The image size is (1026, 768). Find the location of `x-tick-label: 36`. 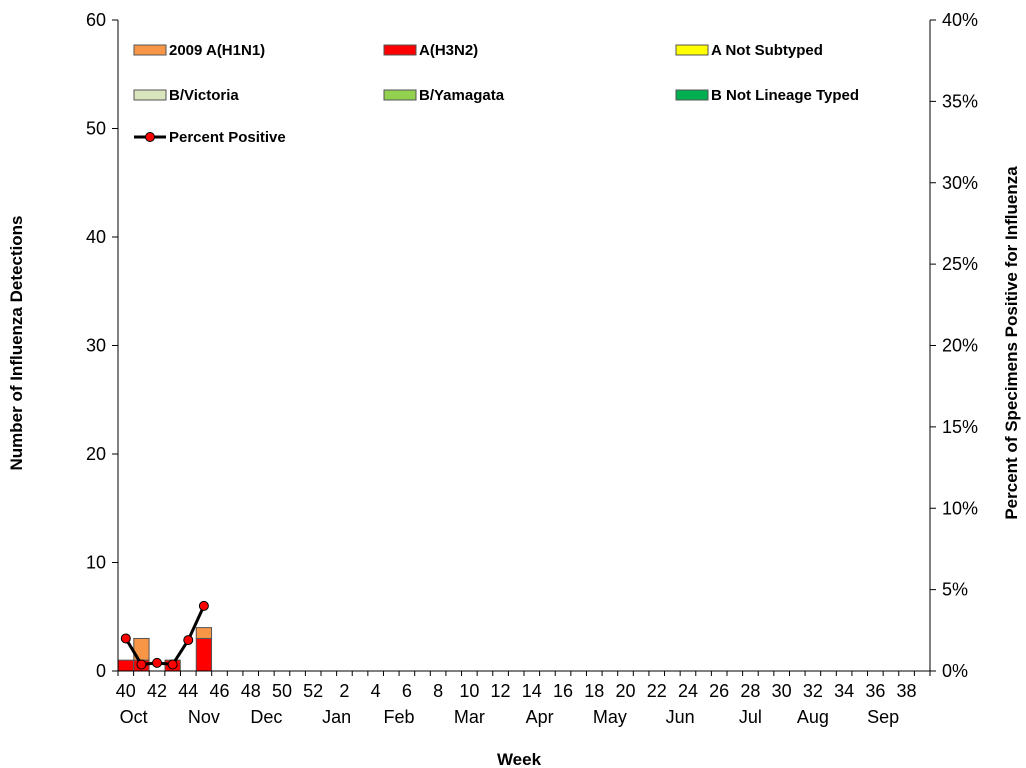

x-tick-label: 36 is located at coordinates (875, 691).